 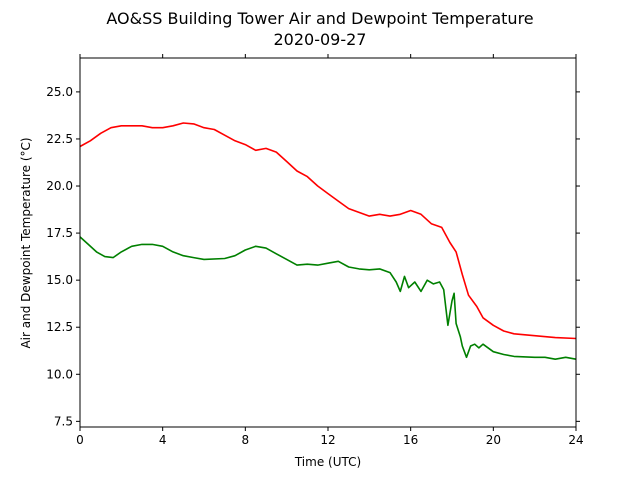 I want to click on x-tick-label-1: 4, so click(x=163, y=440).